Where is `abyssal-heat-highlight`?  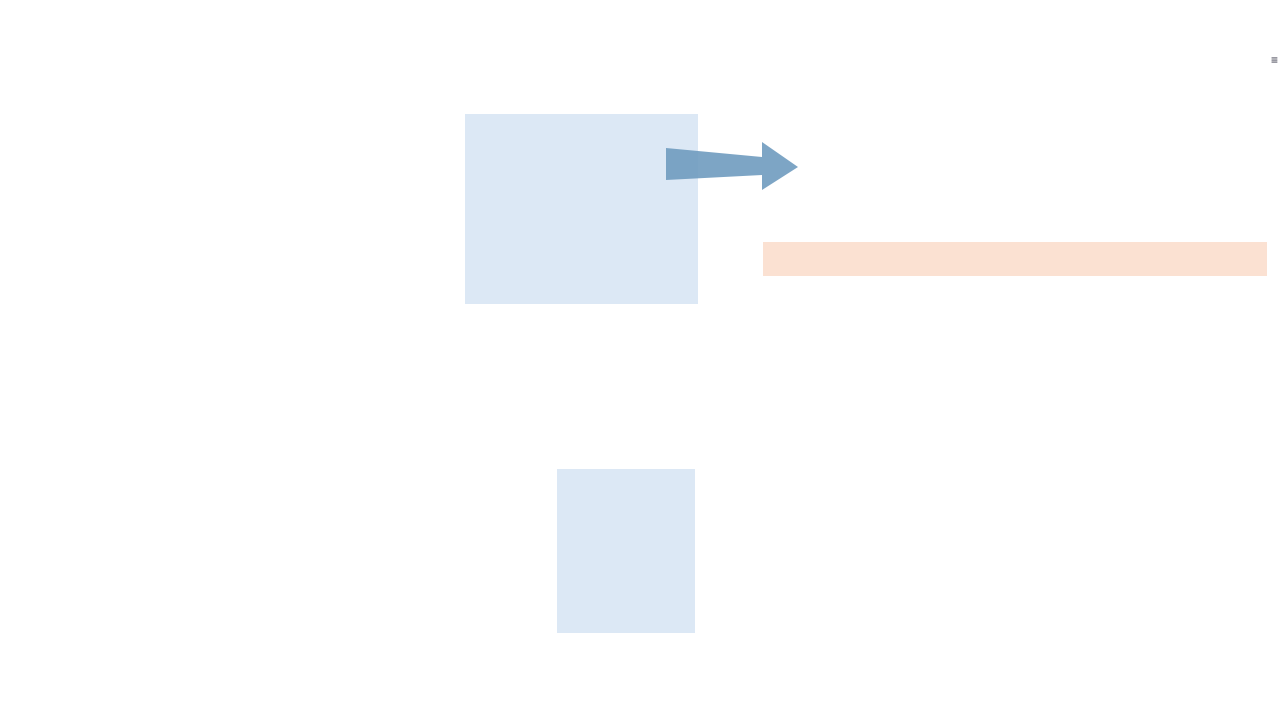 abyssal-heat-highlight is located at coordinates (1015, 259).